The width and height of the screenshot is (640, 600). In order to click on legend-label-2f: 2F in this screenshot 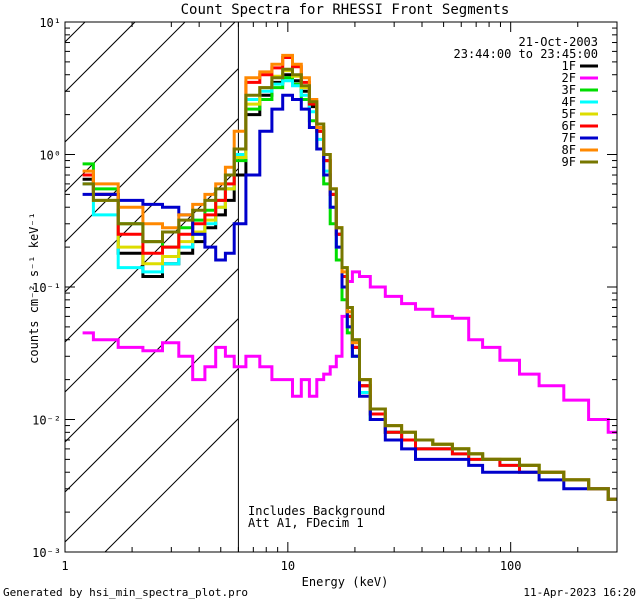, I will do `click(569, 78)`.